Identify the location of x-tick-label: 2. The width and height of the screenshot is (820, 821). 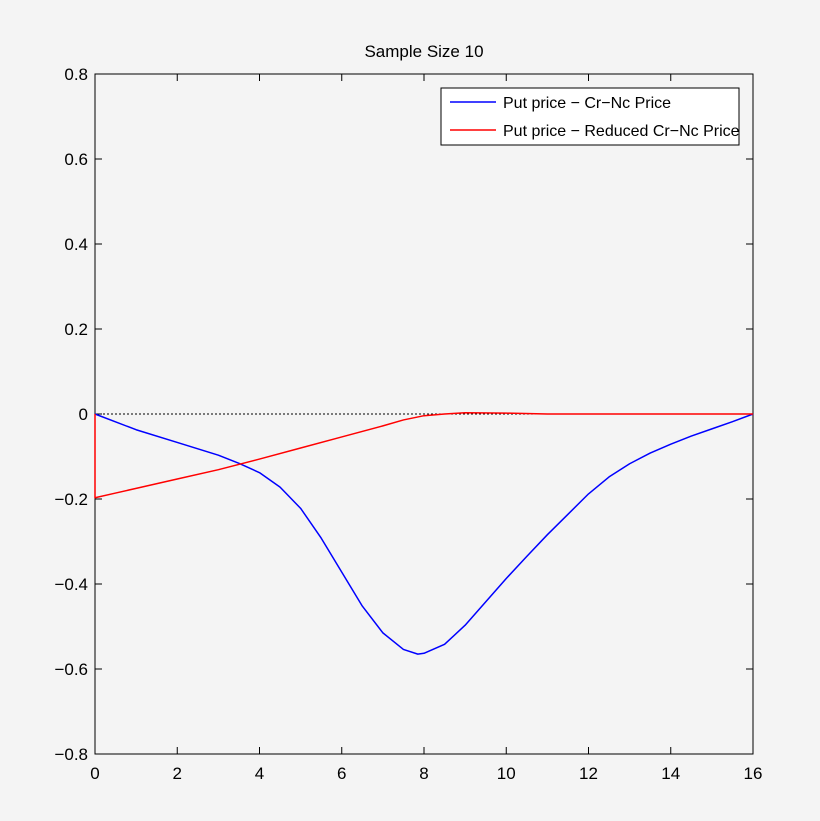
(177, 773).